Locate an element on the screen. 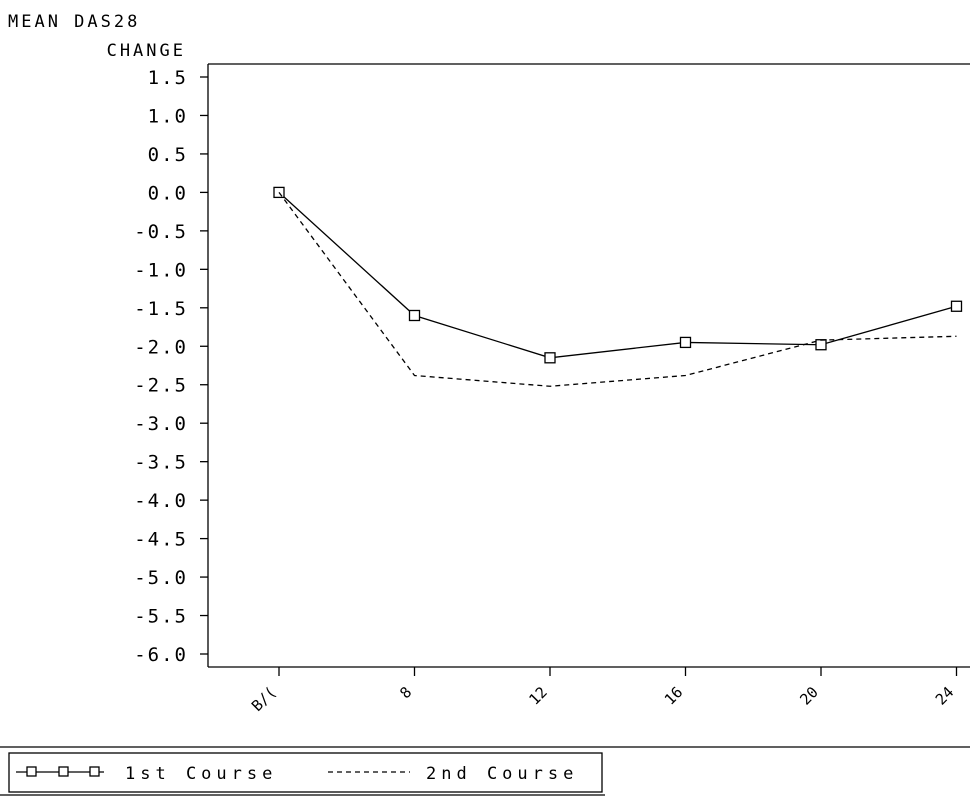 The height and width of the screenshot is (803, 970). legend: 1st Course 2nd Course is located at coordinates (485, 771).